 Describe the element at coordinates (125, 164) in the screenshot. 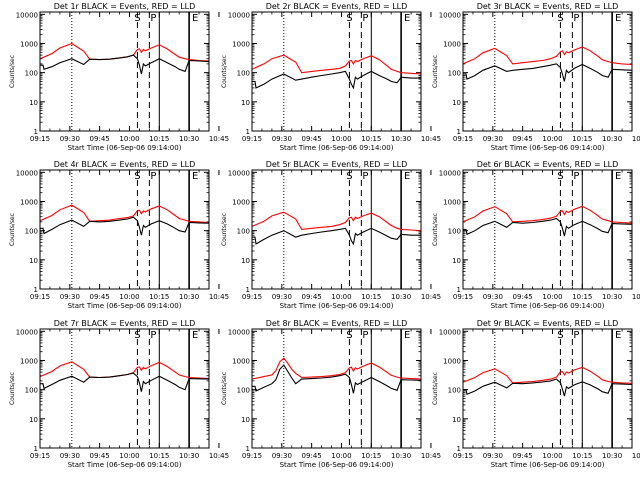

I see `panel-title: Det 4r BLACK = Events, RED = LLD` at that location.